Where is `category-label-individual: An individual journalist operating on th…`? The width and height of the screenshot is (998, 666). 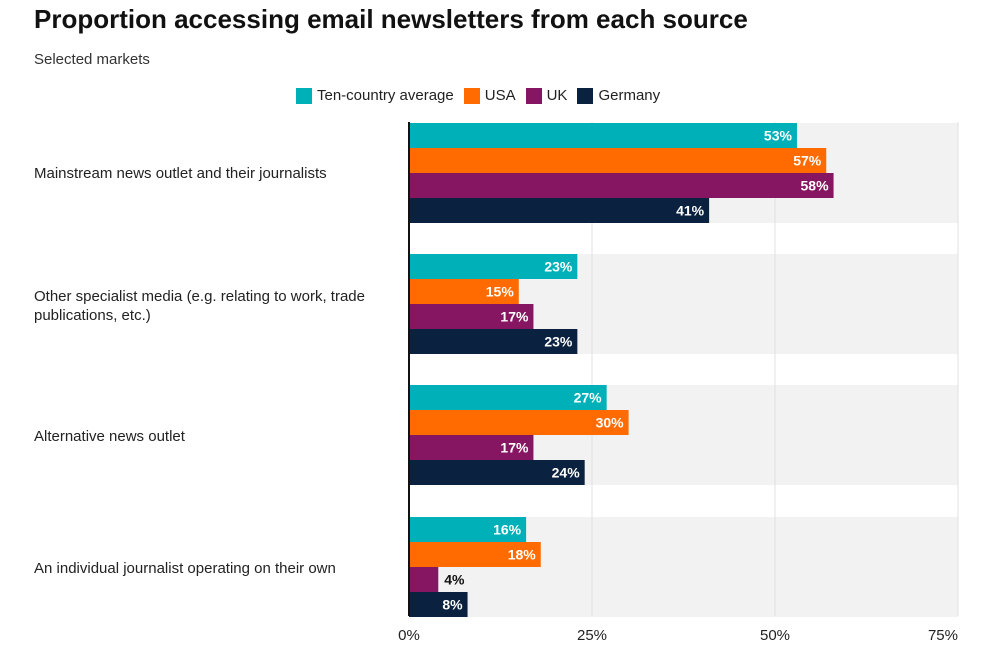 category-label-individual: An individual journalist operating on th… is located at coordinates (185, 568).